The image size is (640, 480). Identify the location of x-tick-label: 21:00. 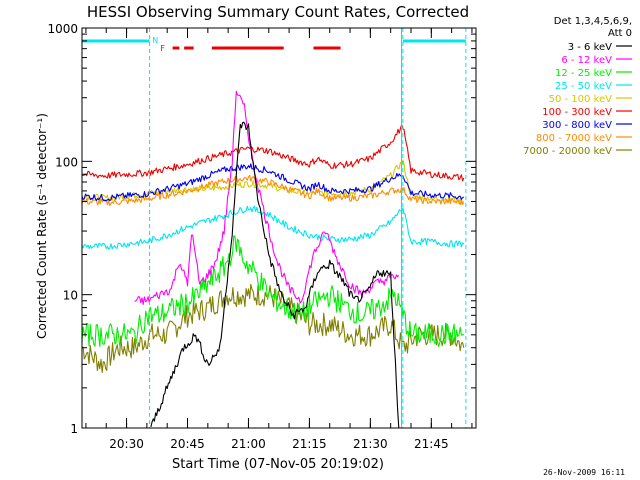
(248, 444).